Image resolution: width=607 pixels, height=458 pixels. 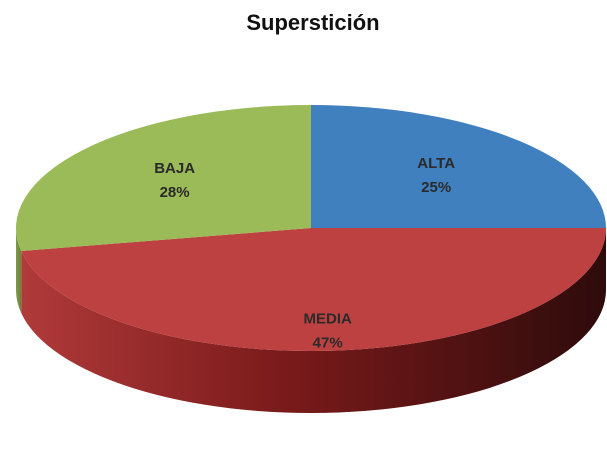 What do you see at coordinates (327, 318) in the screenshot?
I see `slice-label: MEDIA` at bounding box center [327, 318].